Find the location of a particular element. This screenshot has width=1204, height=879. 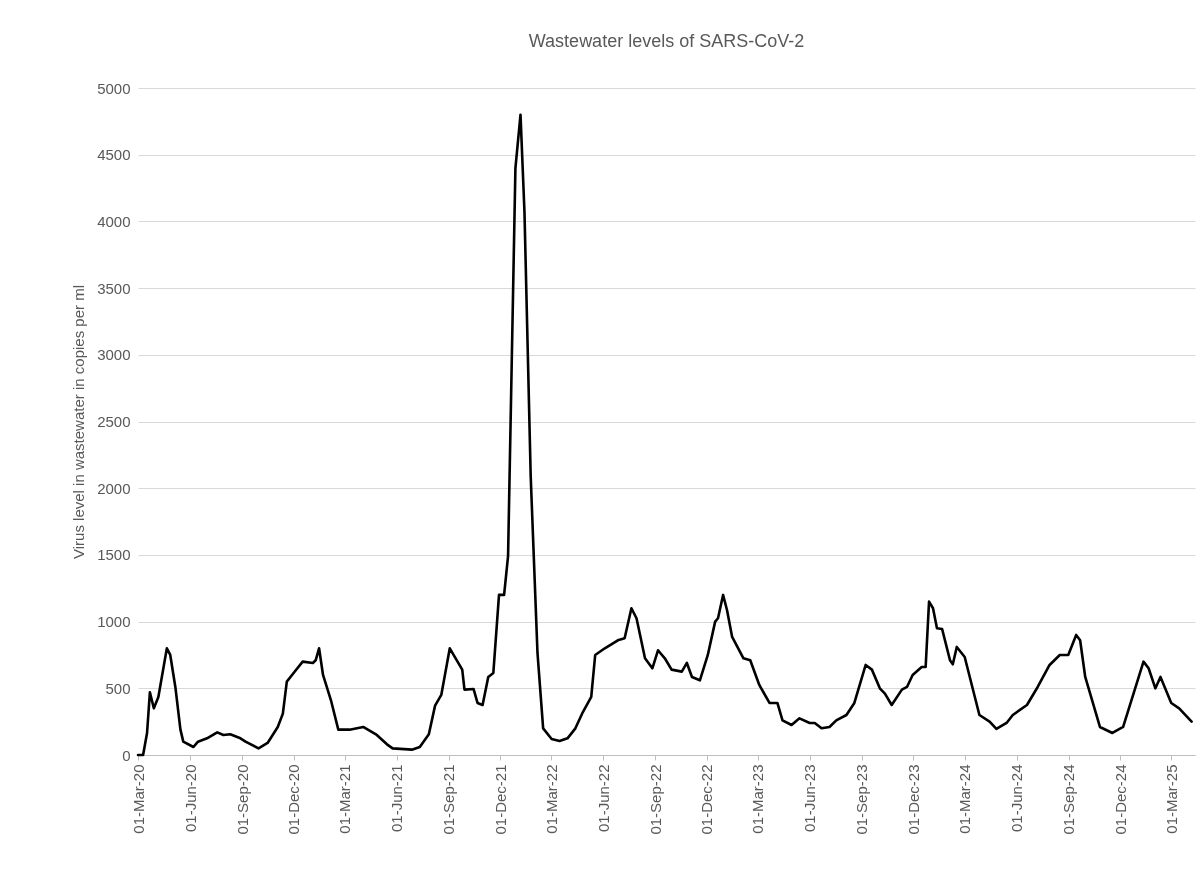

x-tick-label: 01-Mar-23 is located at coordinates (758, 799).